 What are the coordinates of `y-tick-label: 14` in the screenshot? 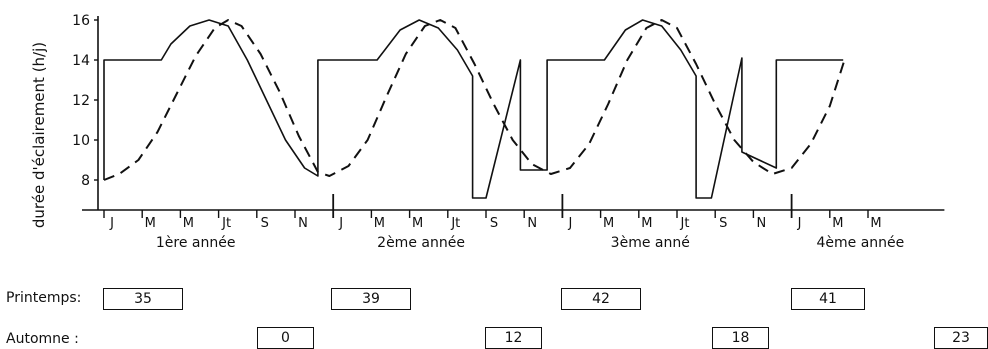 It's located at (81, 61).